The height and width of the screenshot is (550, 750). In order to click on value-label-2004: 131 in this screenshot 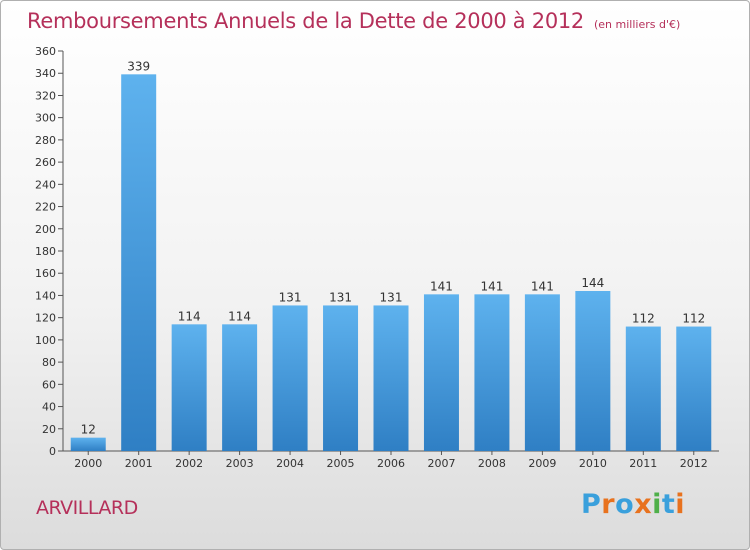, I will do `click(290, 297)`.